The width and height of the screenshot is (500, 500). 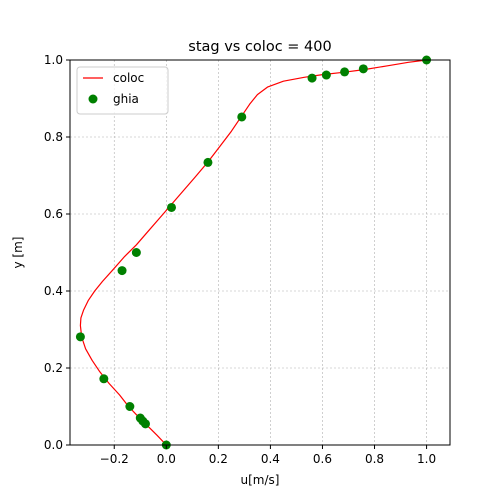 I want to click on y-tick-label: 1.0, so click(x=53, y=60).